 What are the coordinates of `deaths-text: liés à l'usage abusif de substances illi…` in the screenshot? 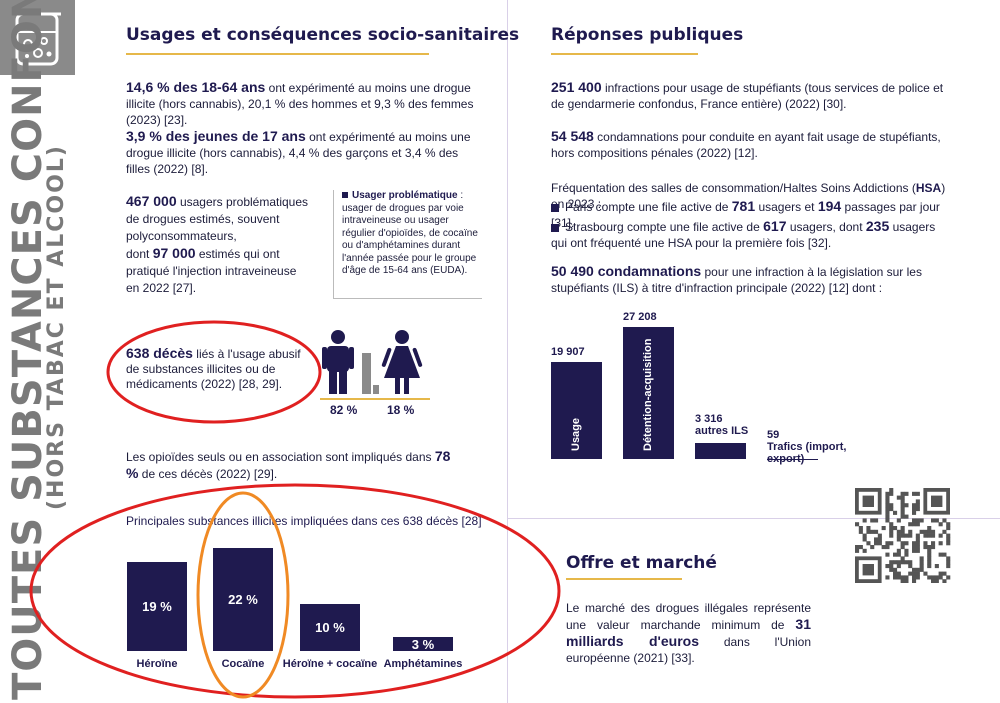 It's located at (213, 369).